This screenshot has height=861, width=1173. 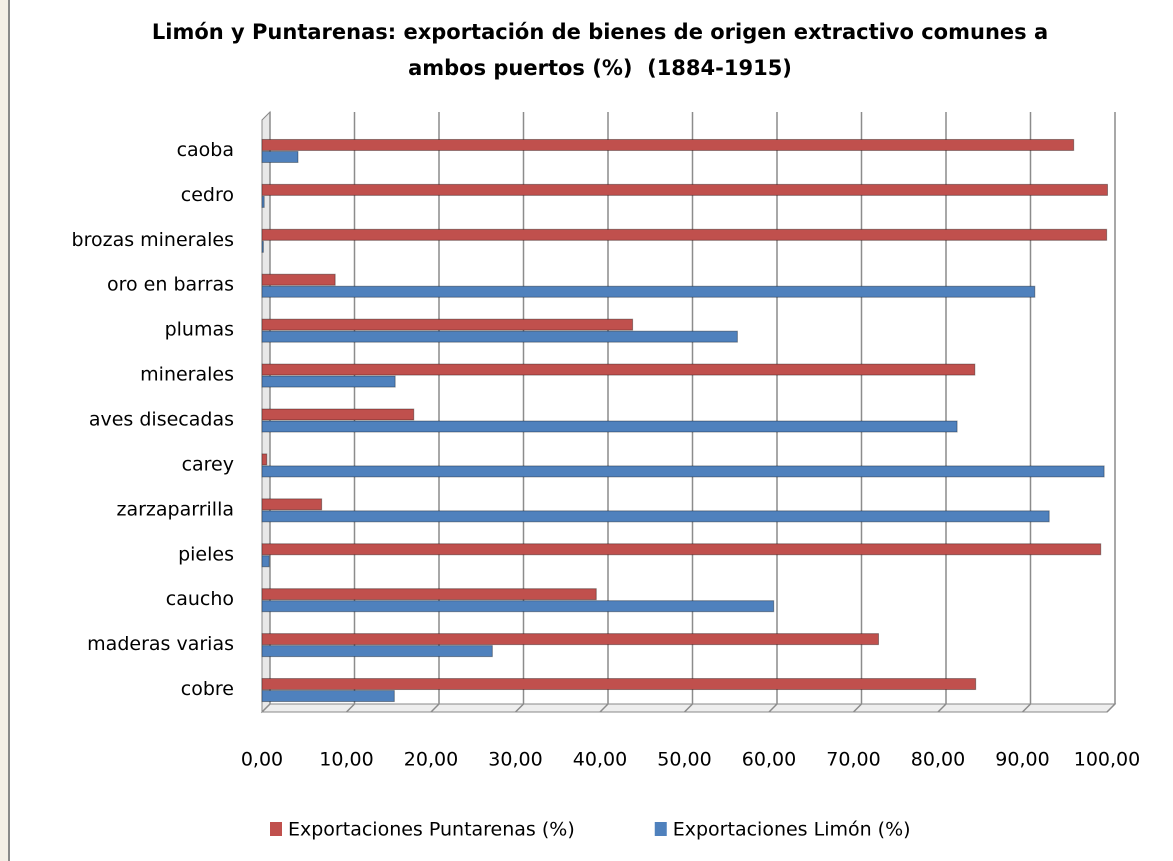 I want to click on x-tick-label: 10,00, so click(x=346, y=760).